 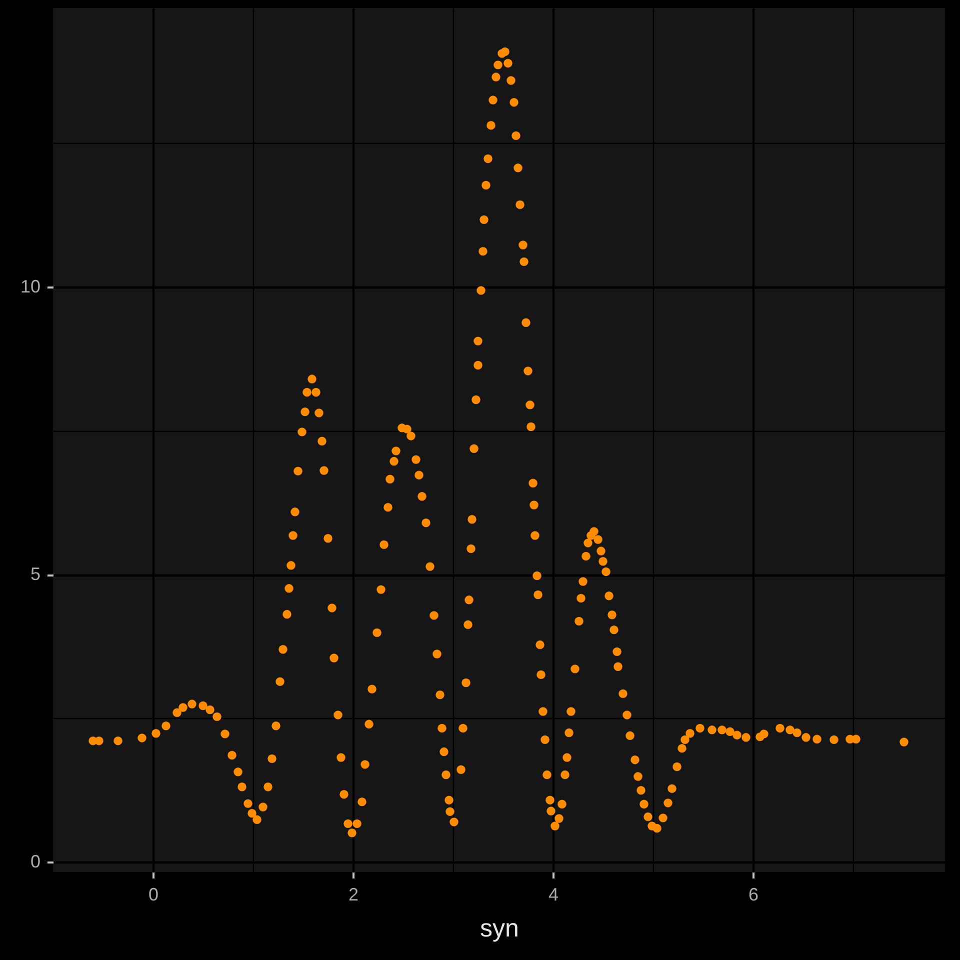 What do you see at coordinates (353, 894) in the screenshot?
I see `x-tick-label: 2` at bounding box center [353, 894].